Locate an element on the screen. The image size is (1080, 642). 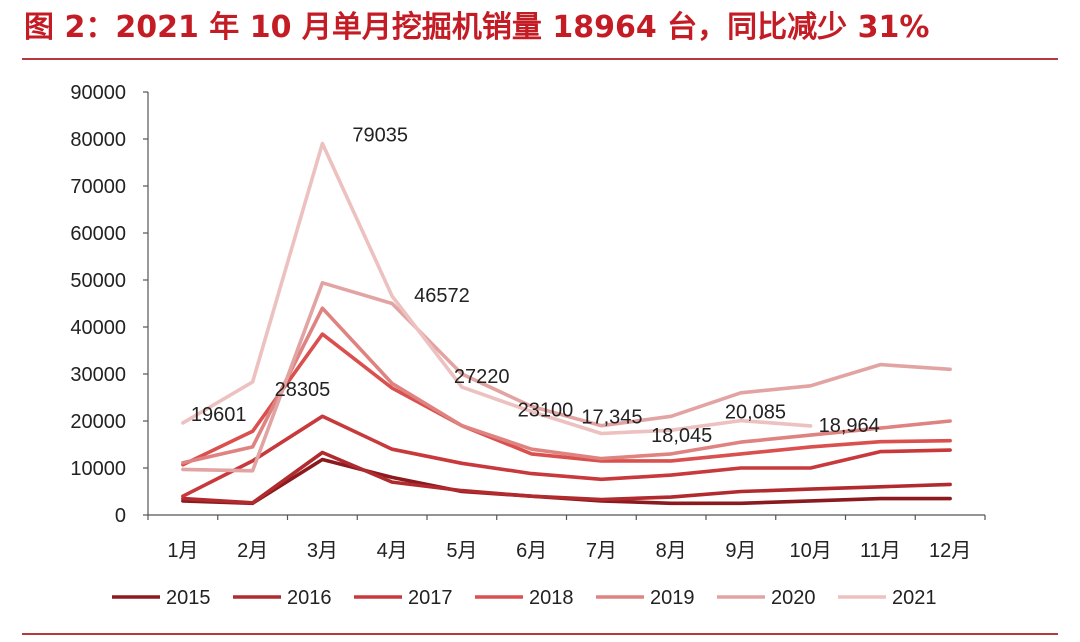
chart-legend: 2015 2016 2017 2018 2019 2020 2021 is located at coordinates (524, 598).